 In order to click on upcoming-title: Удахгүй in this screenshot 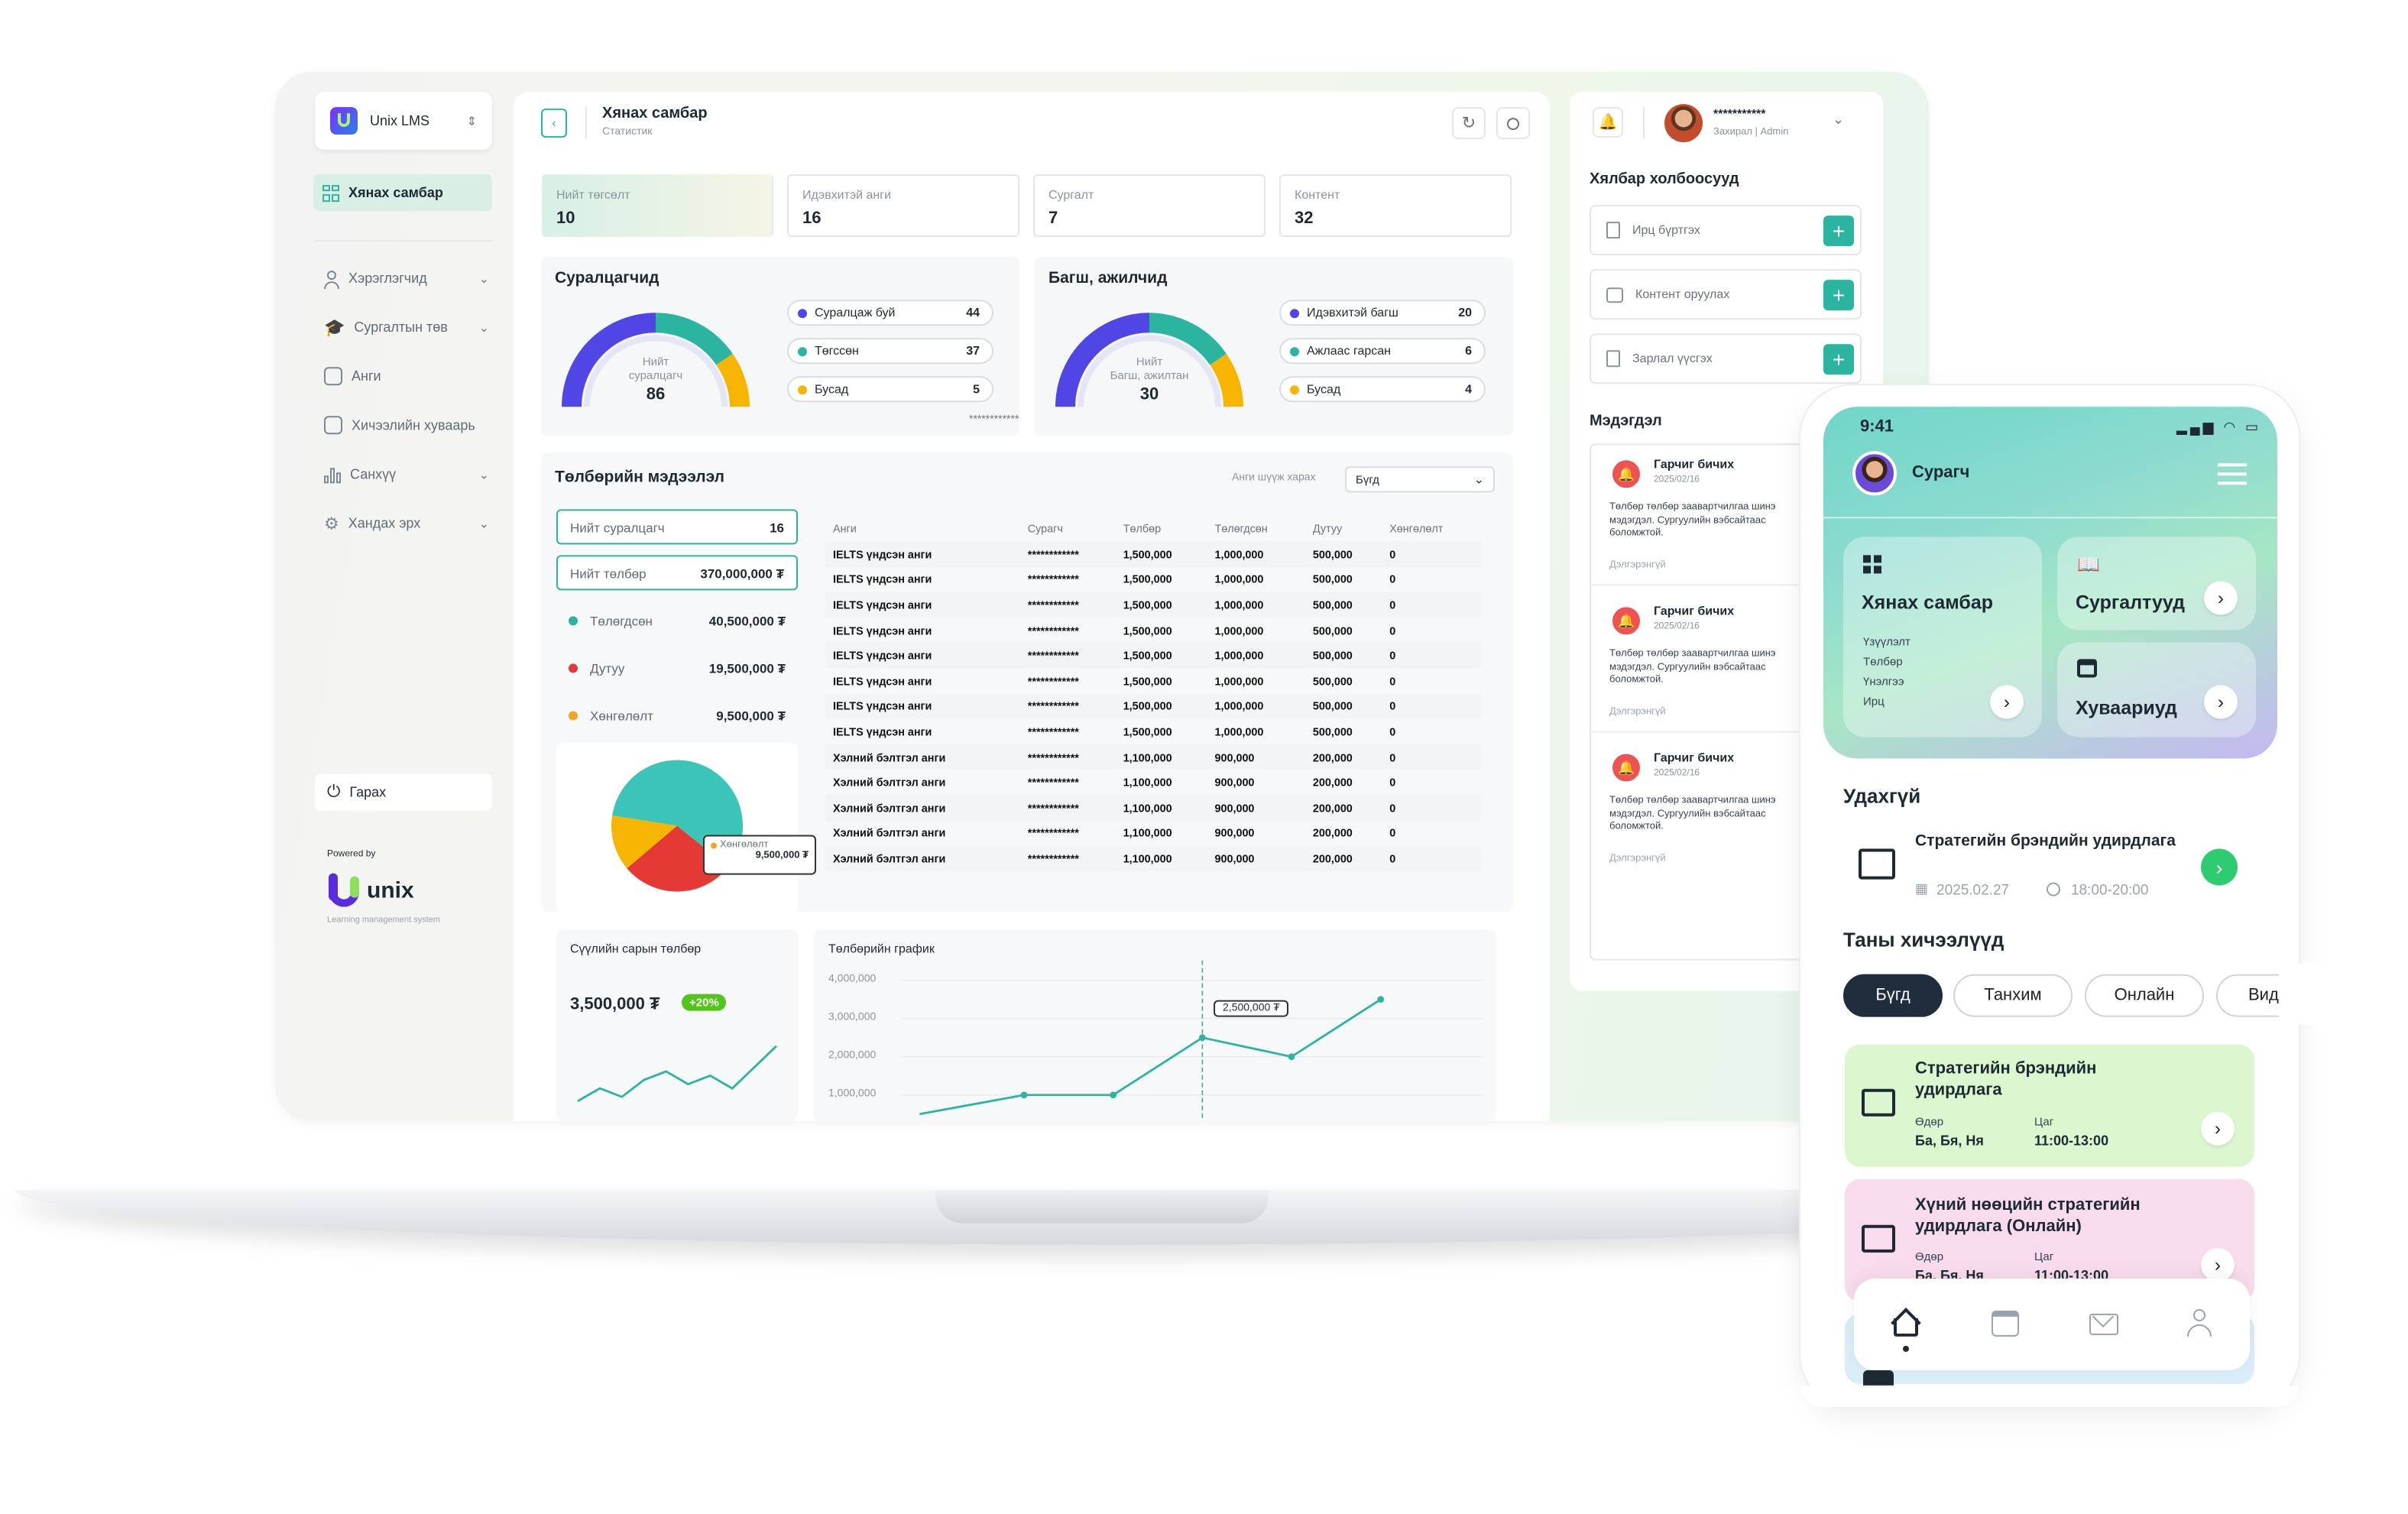, I will do `click(1882, 796)`.